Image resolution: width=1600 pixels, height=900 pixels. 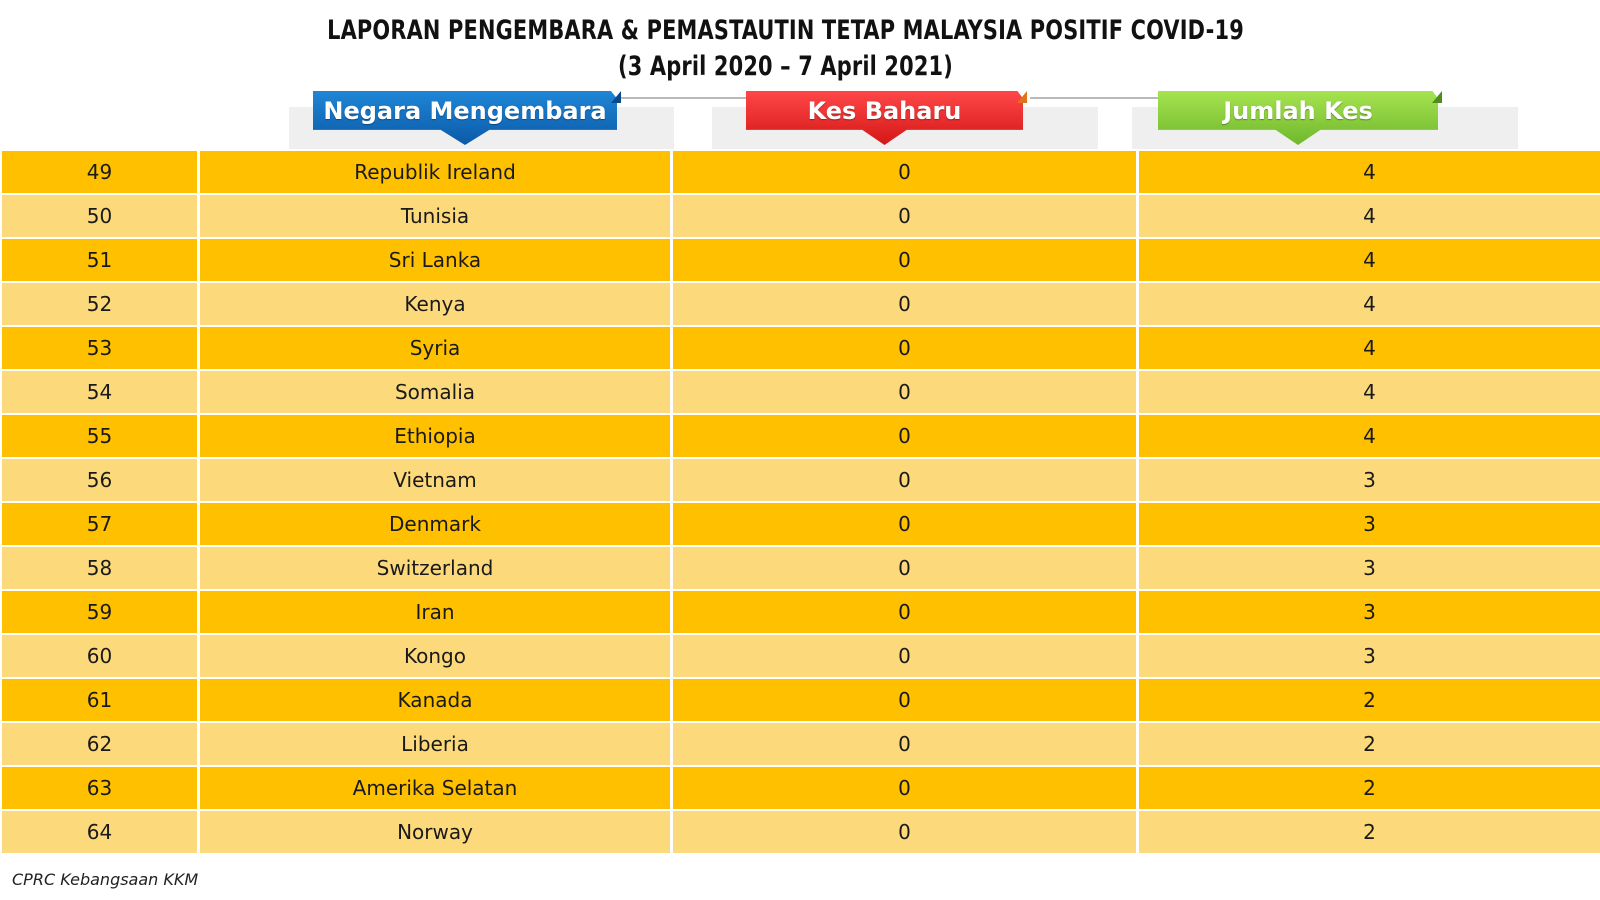 I want to click on table-row: 60 Kongo 0 3, so click(x=800, y=657).